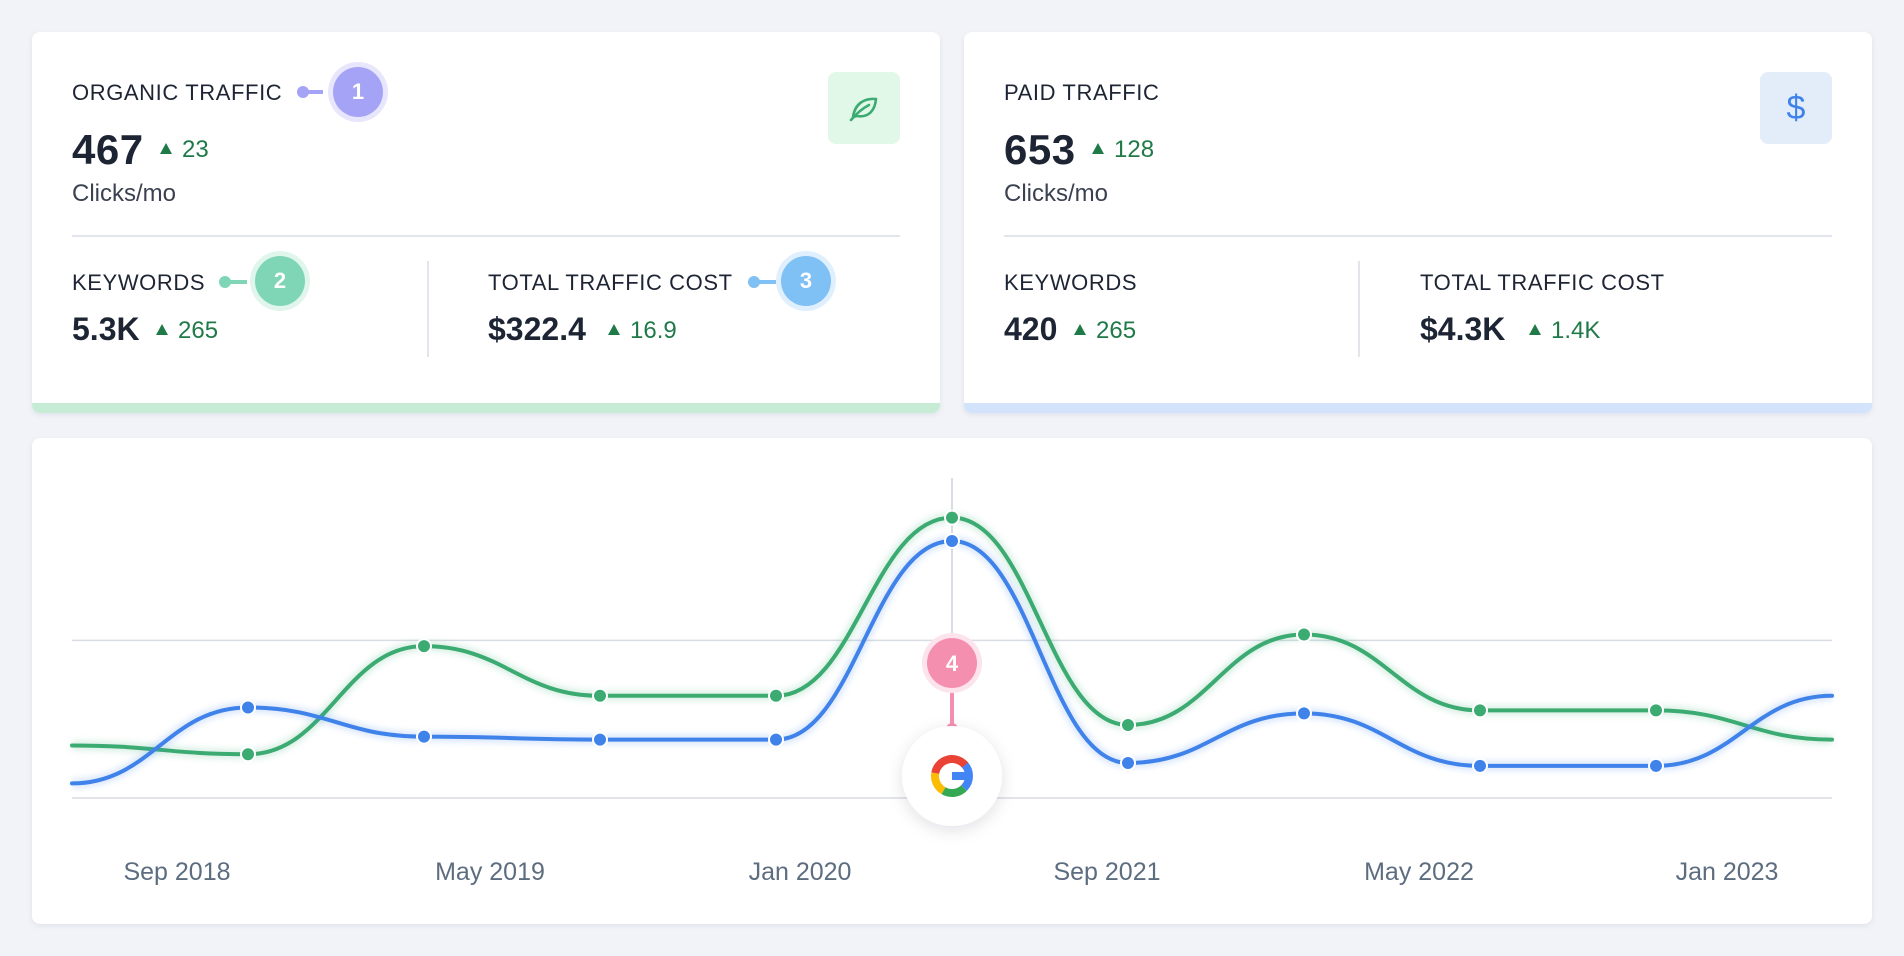 The image size is (1904, 956). I want to click on organic-keywords-label: KEYWORDS, so click(139, 282).